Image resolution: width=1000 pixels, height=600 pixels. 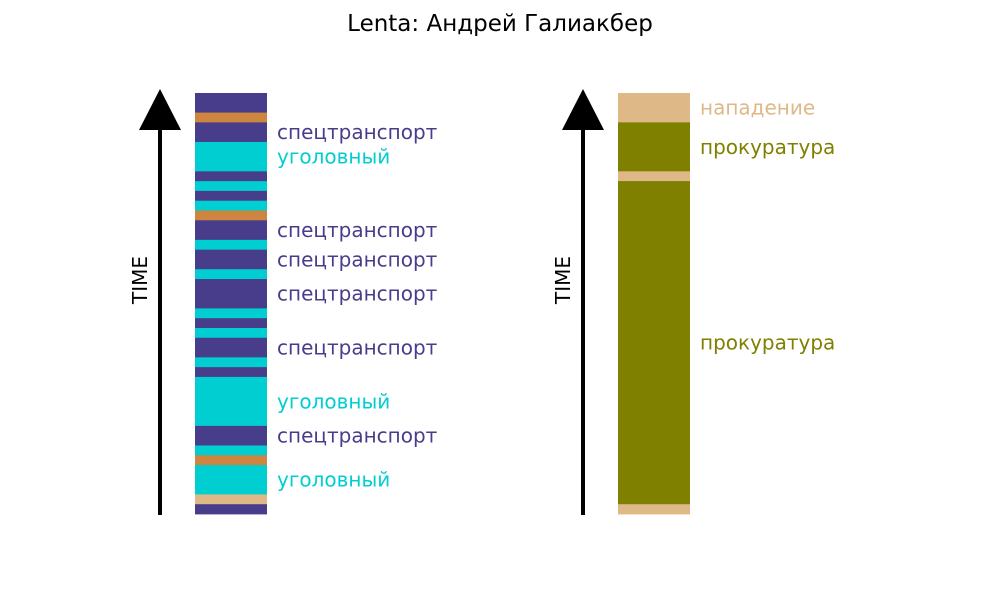 I want to click on segment-label: нападение, so click(x=757, y=108).